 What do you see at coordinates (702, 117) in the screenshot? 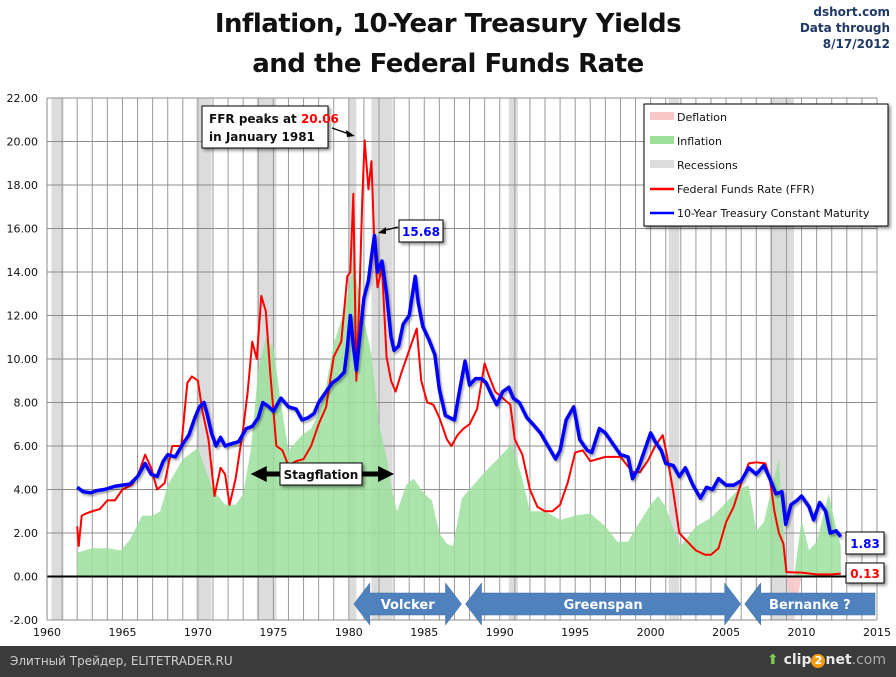
I see `legend-label: Deflation` at bounding box center [702, 117].